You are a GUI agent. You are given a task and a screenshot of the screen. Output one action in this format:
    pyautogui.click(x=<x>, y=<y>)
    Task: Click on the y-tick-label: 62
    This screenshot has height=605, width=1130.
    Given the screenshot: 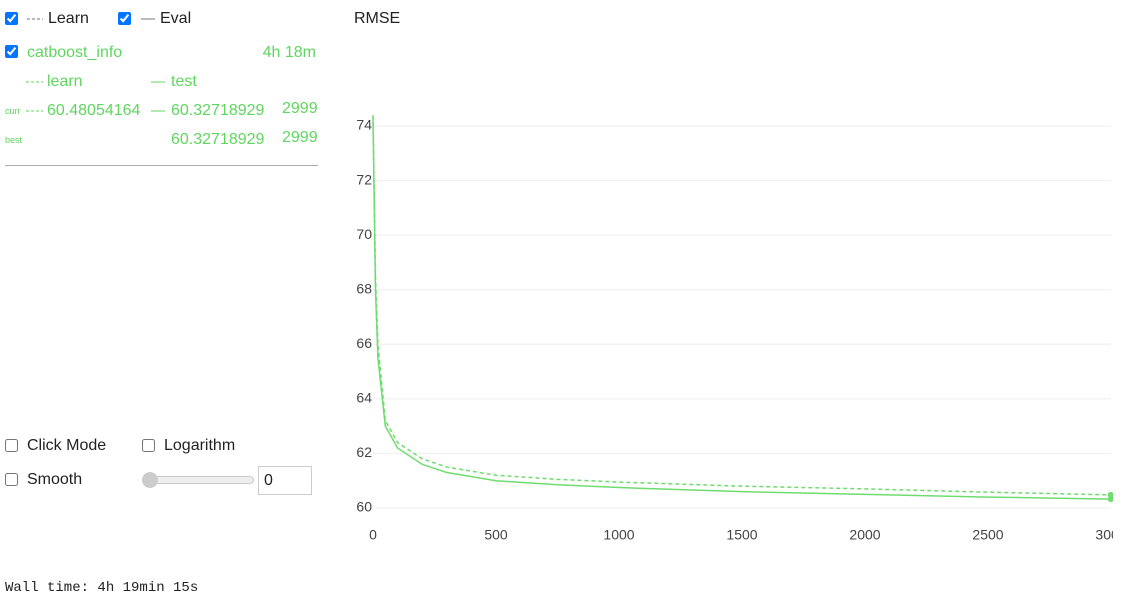 What is the action you would take?
    pyautogui.click(x=364, y=452)
    